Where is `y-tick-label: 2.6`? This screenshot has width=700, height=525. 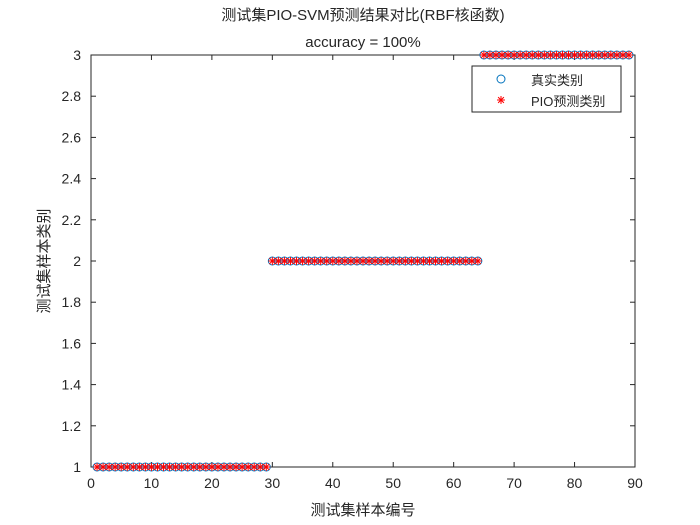 y-tick-label: 2.6 is located at coordinates (72, 137).